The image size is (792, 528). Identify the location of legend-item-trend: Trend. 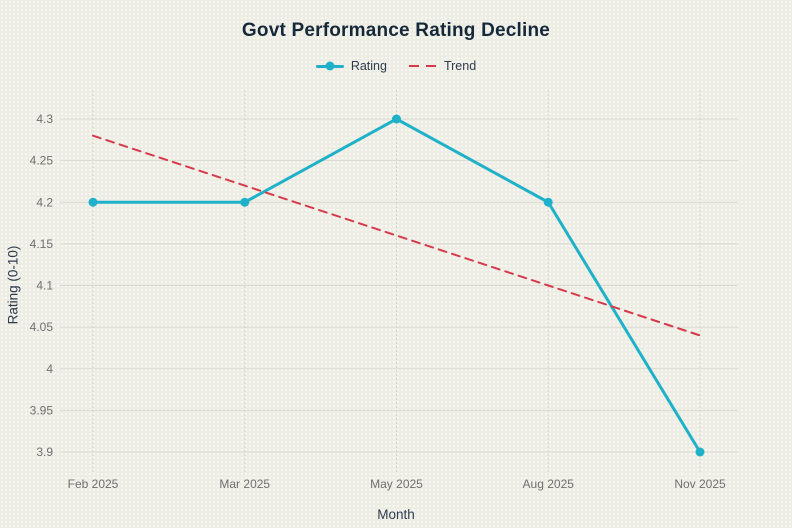
(442, 66).